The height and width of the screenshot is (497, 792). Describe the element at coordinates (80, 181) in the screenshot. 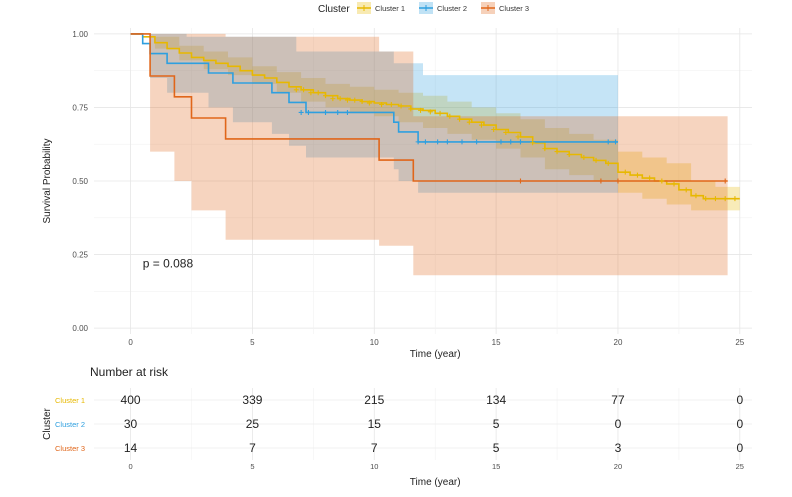

I see `y-tick-label: 0.50` at that location.